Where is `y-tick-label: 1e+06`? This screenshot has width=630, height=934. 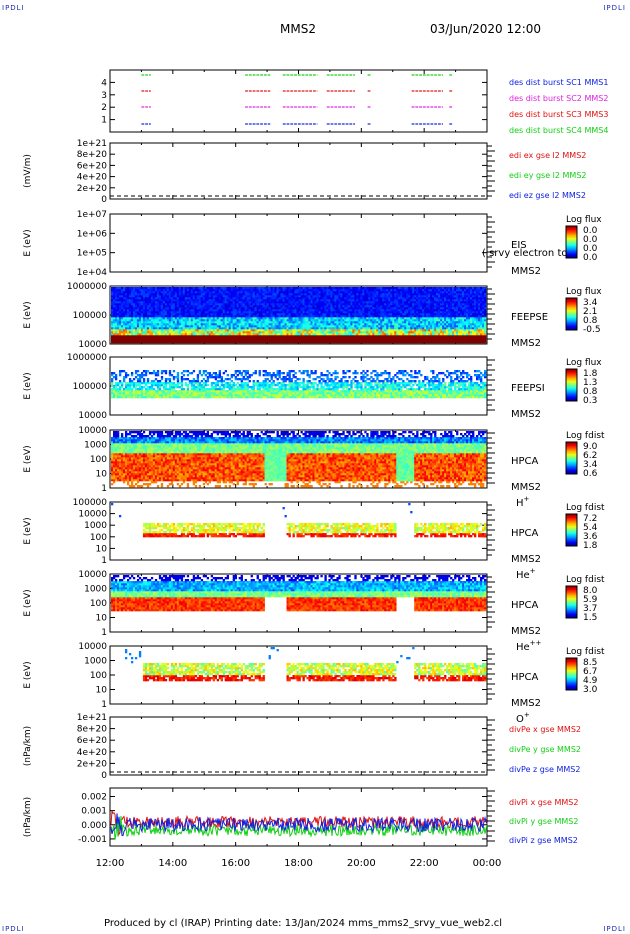
y-tick-label: 1e+06 is located at coordinates (92, 234).